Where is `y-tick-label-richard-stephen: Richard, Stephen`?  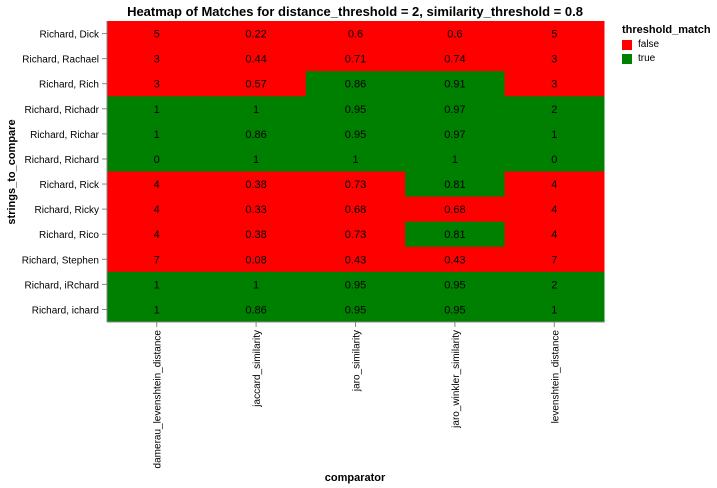
y-tick-label-richard-stephen: Richard, Stephen is located at coordinates (60, 260).